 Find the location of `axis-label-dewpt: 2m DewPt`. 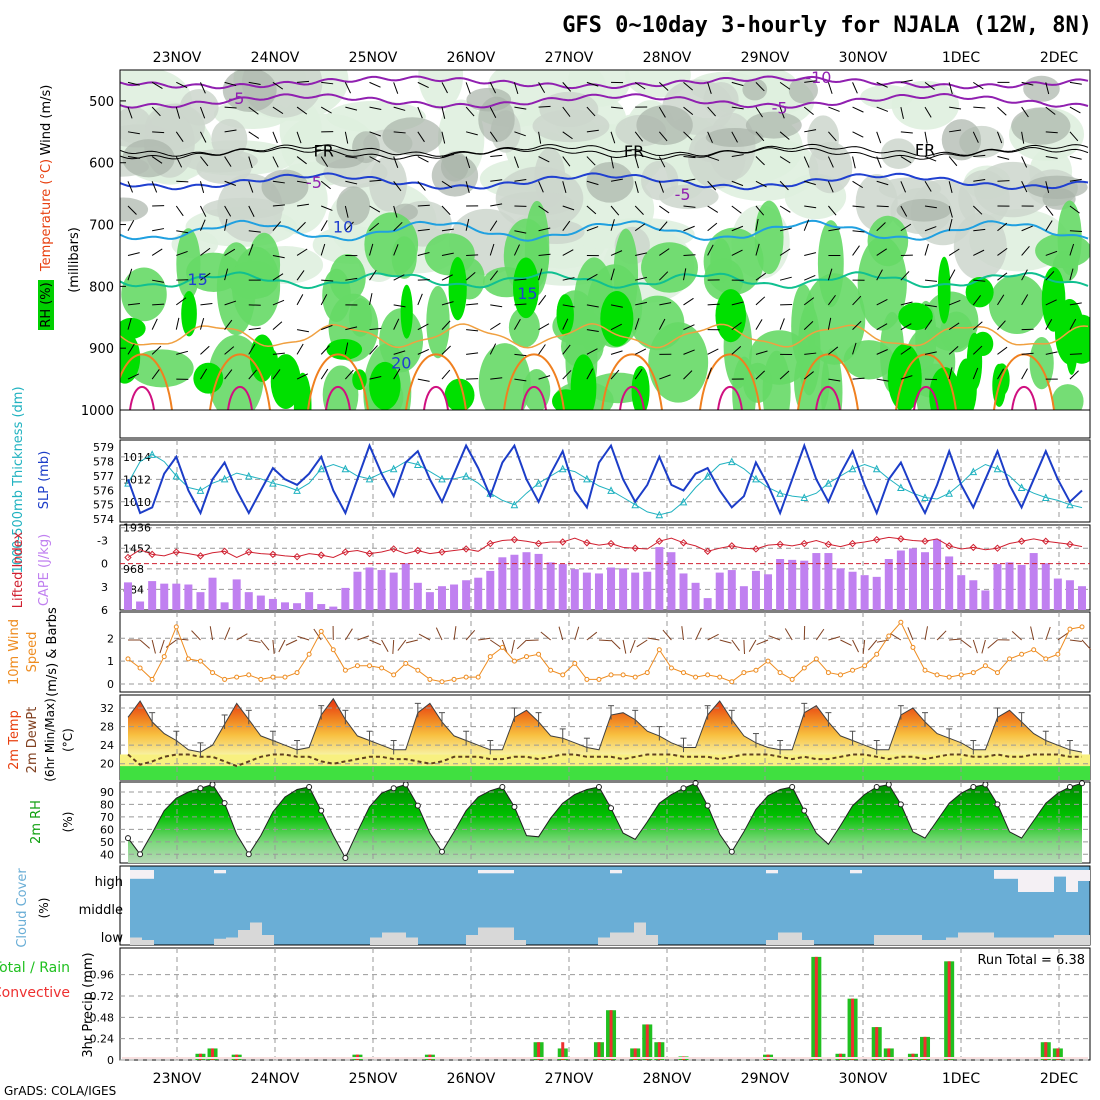

axis-label-dewpt: 2m DewPt is located at coordinates (32, 740).